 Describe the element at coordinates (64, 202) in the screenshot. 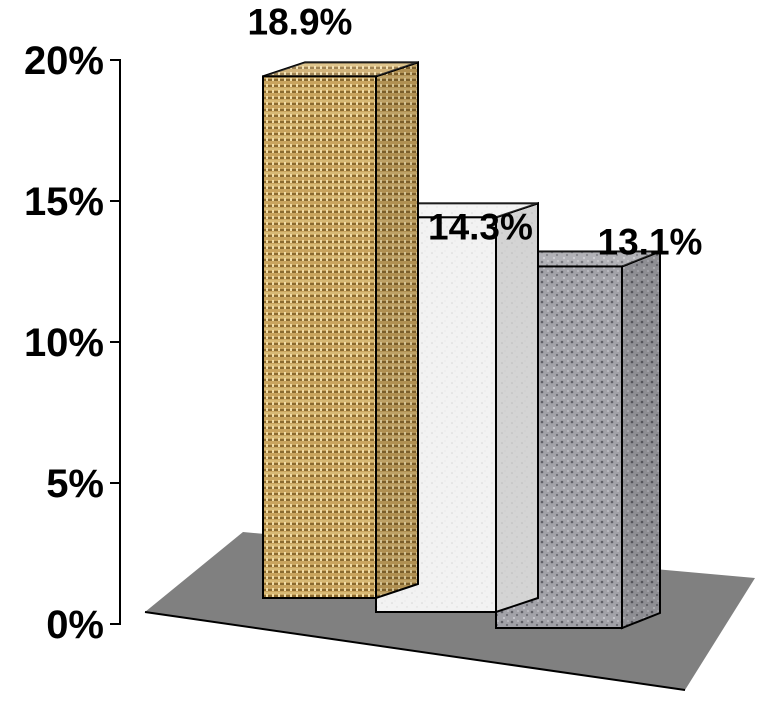

I see `y-tick-label: 15%` at that location.